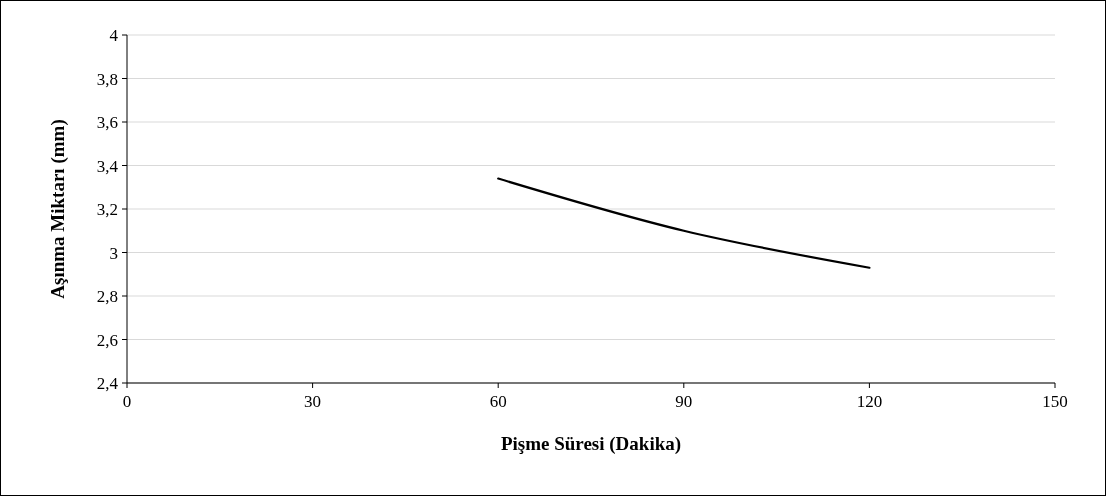  I want to click on y-tick-label: 3,8, so click(107, 79).